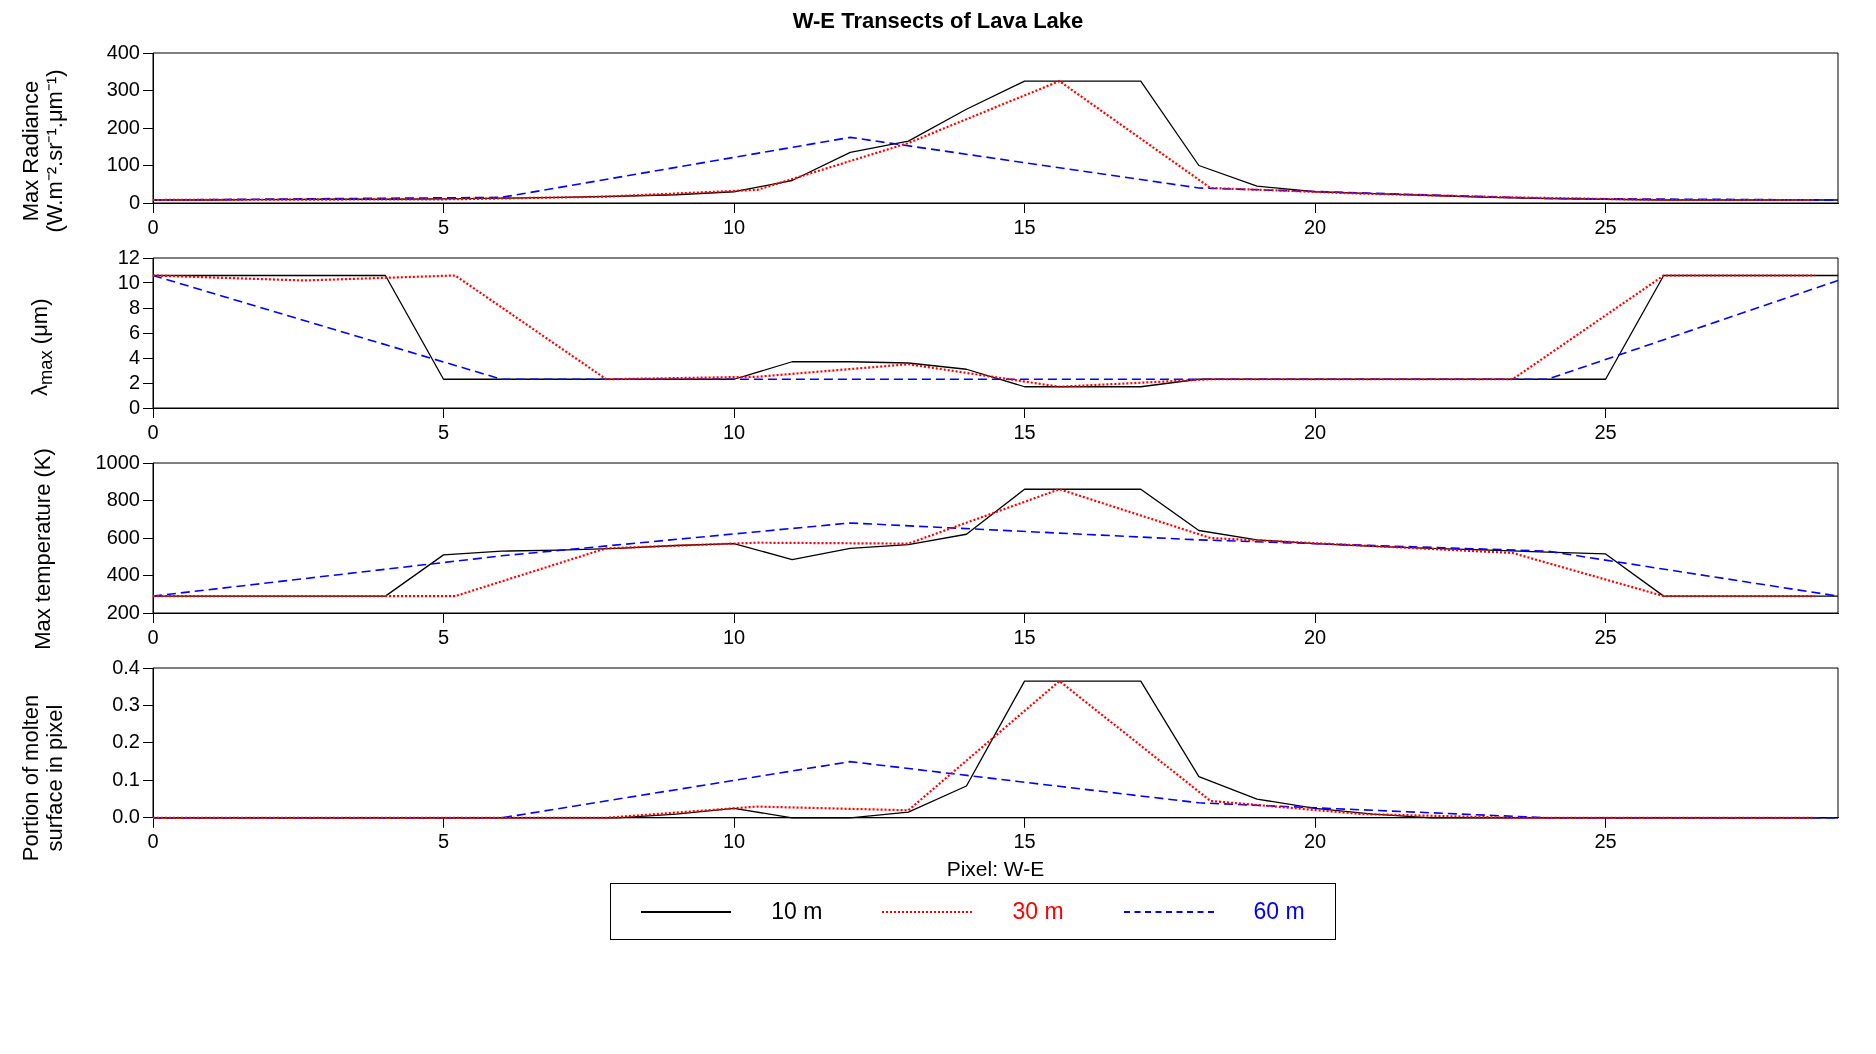  I want to click on legend-label: 30 m, so click(1038, 911).